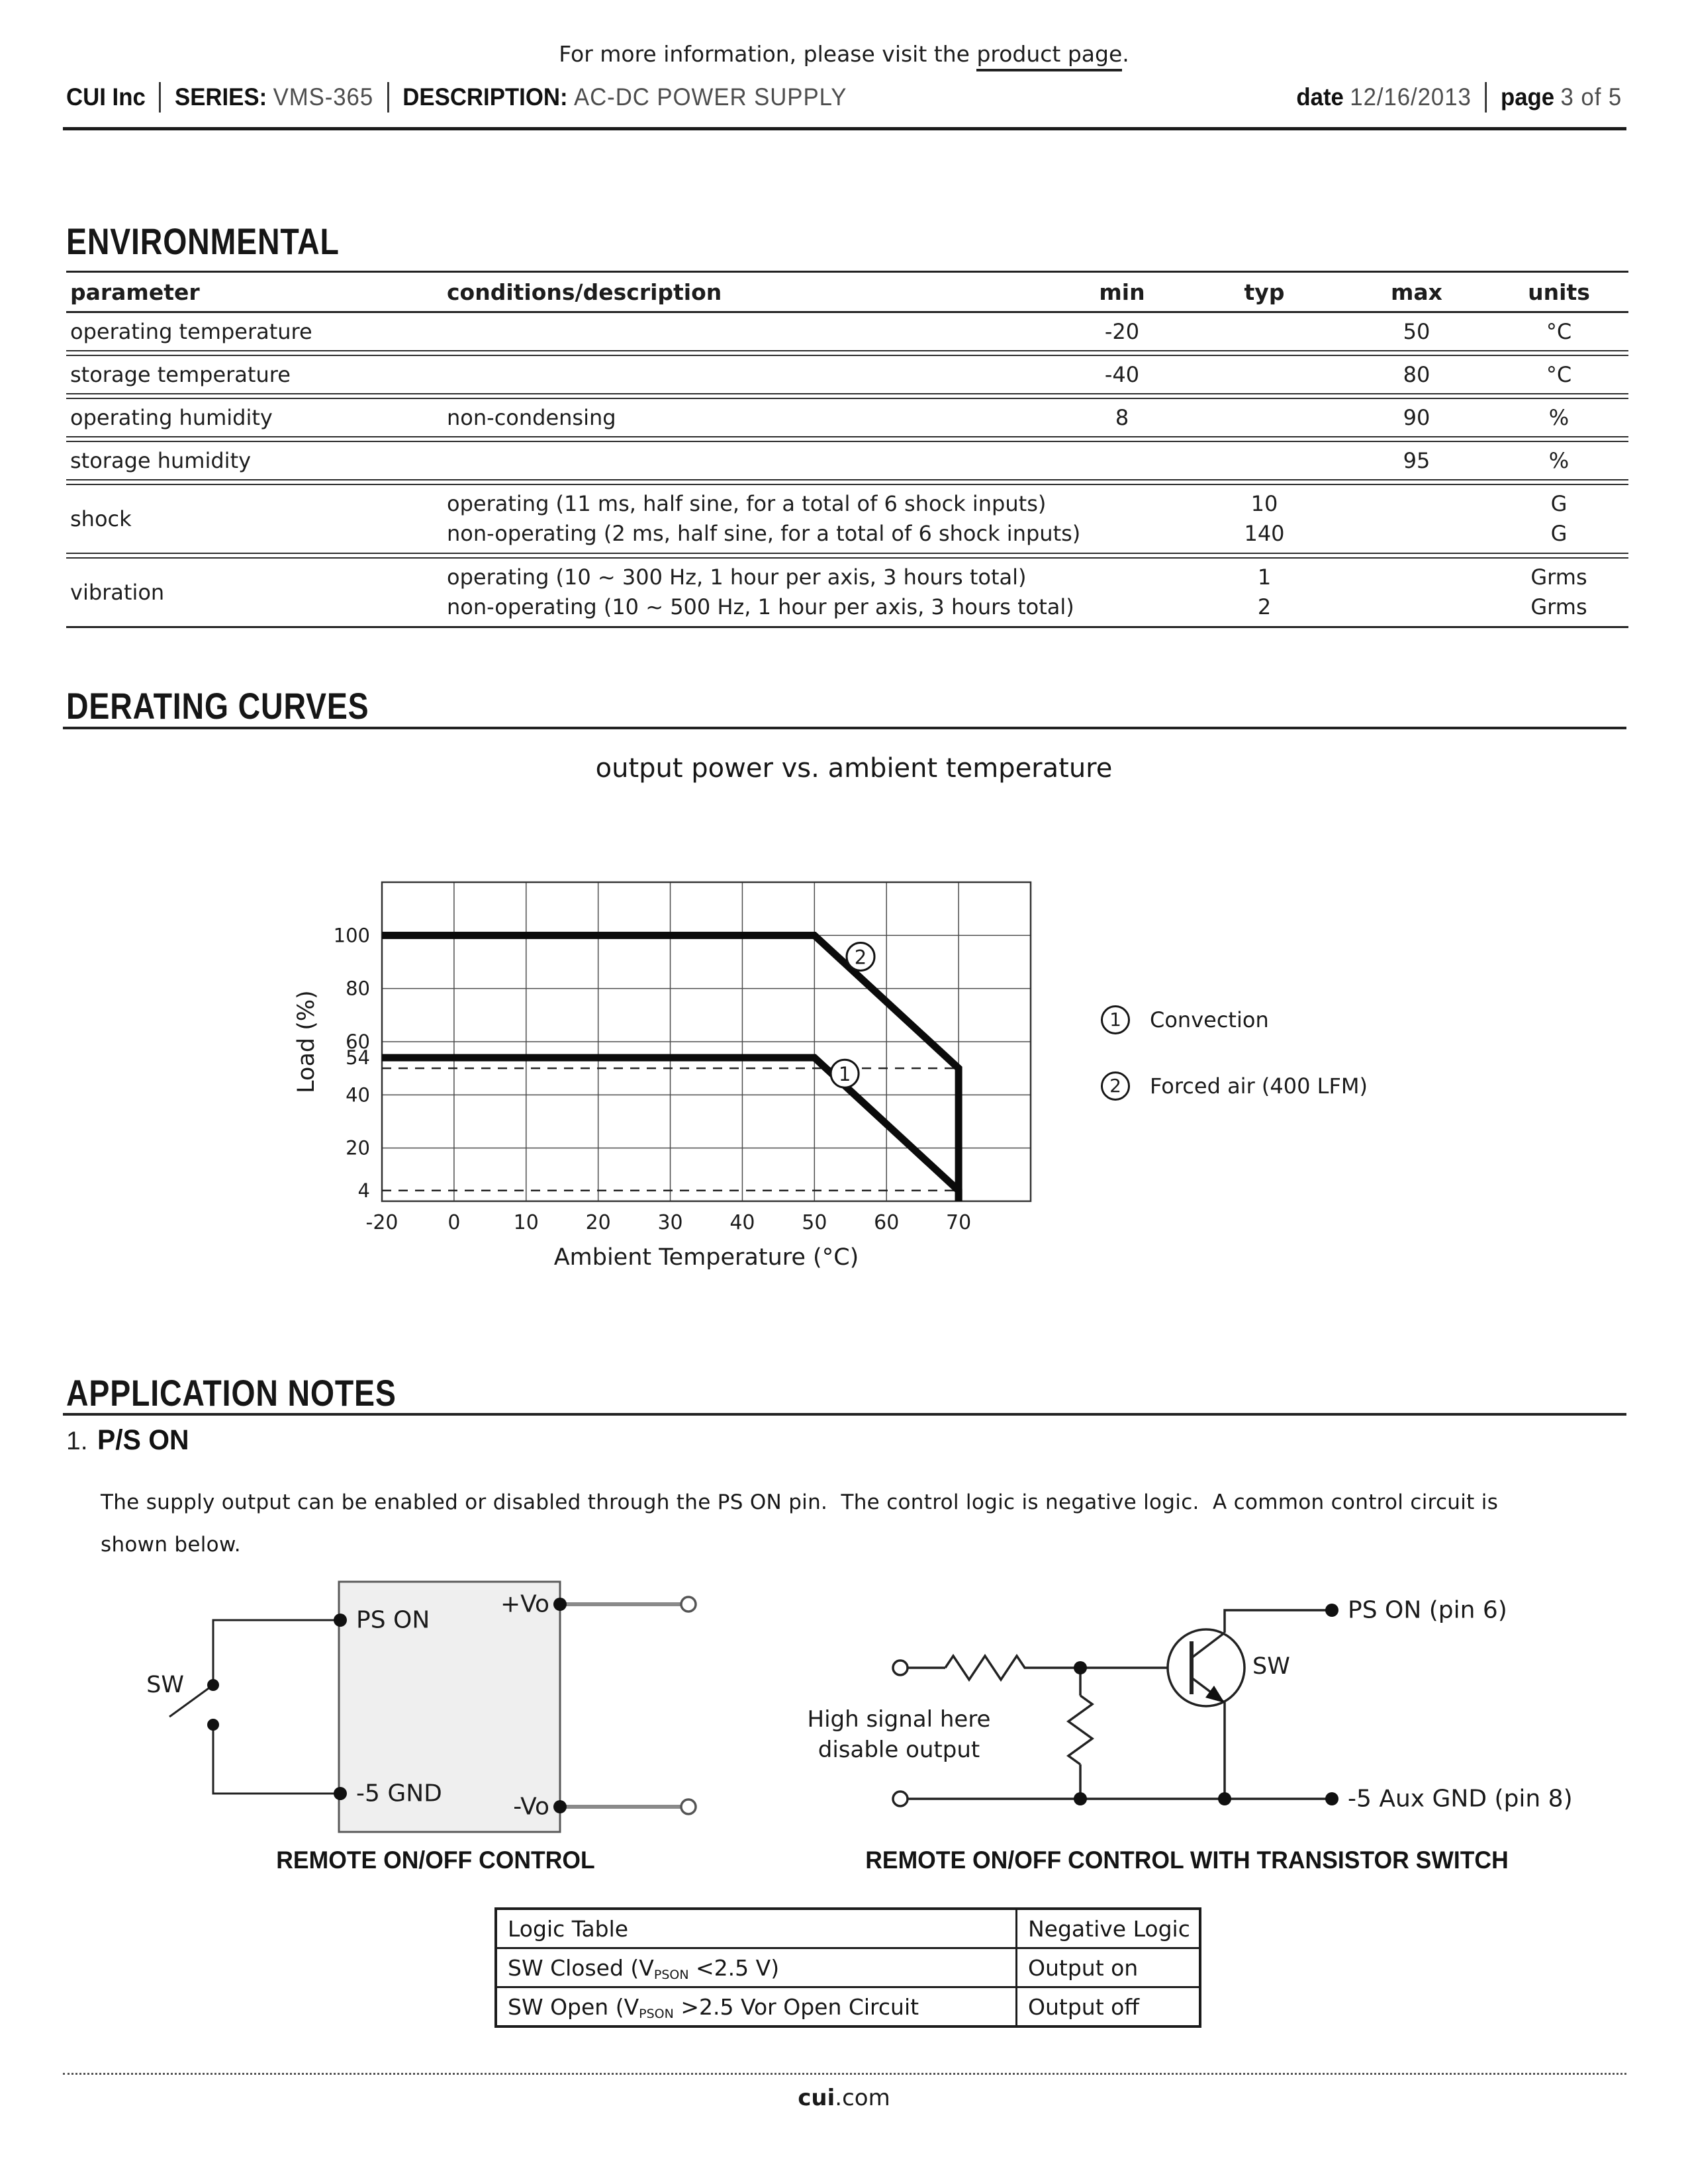 The width and height of the screenshot is (1688, 2184). I want to click on junction-dot, so click(1224, 1798).